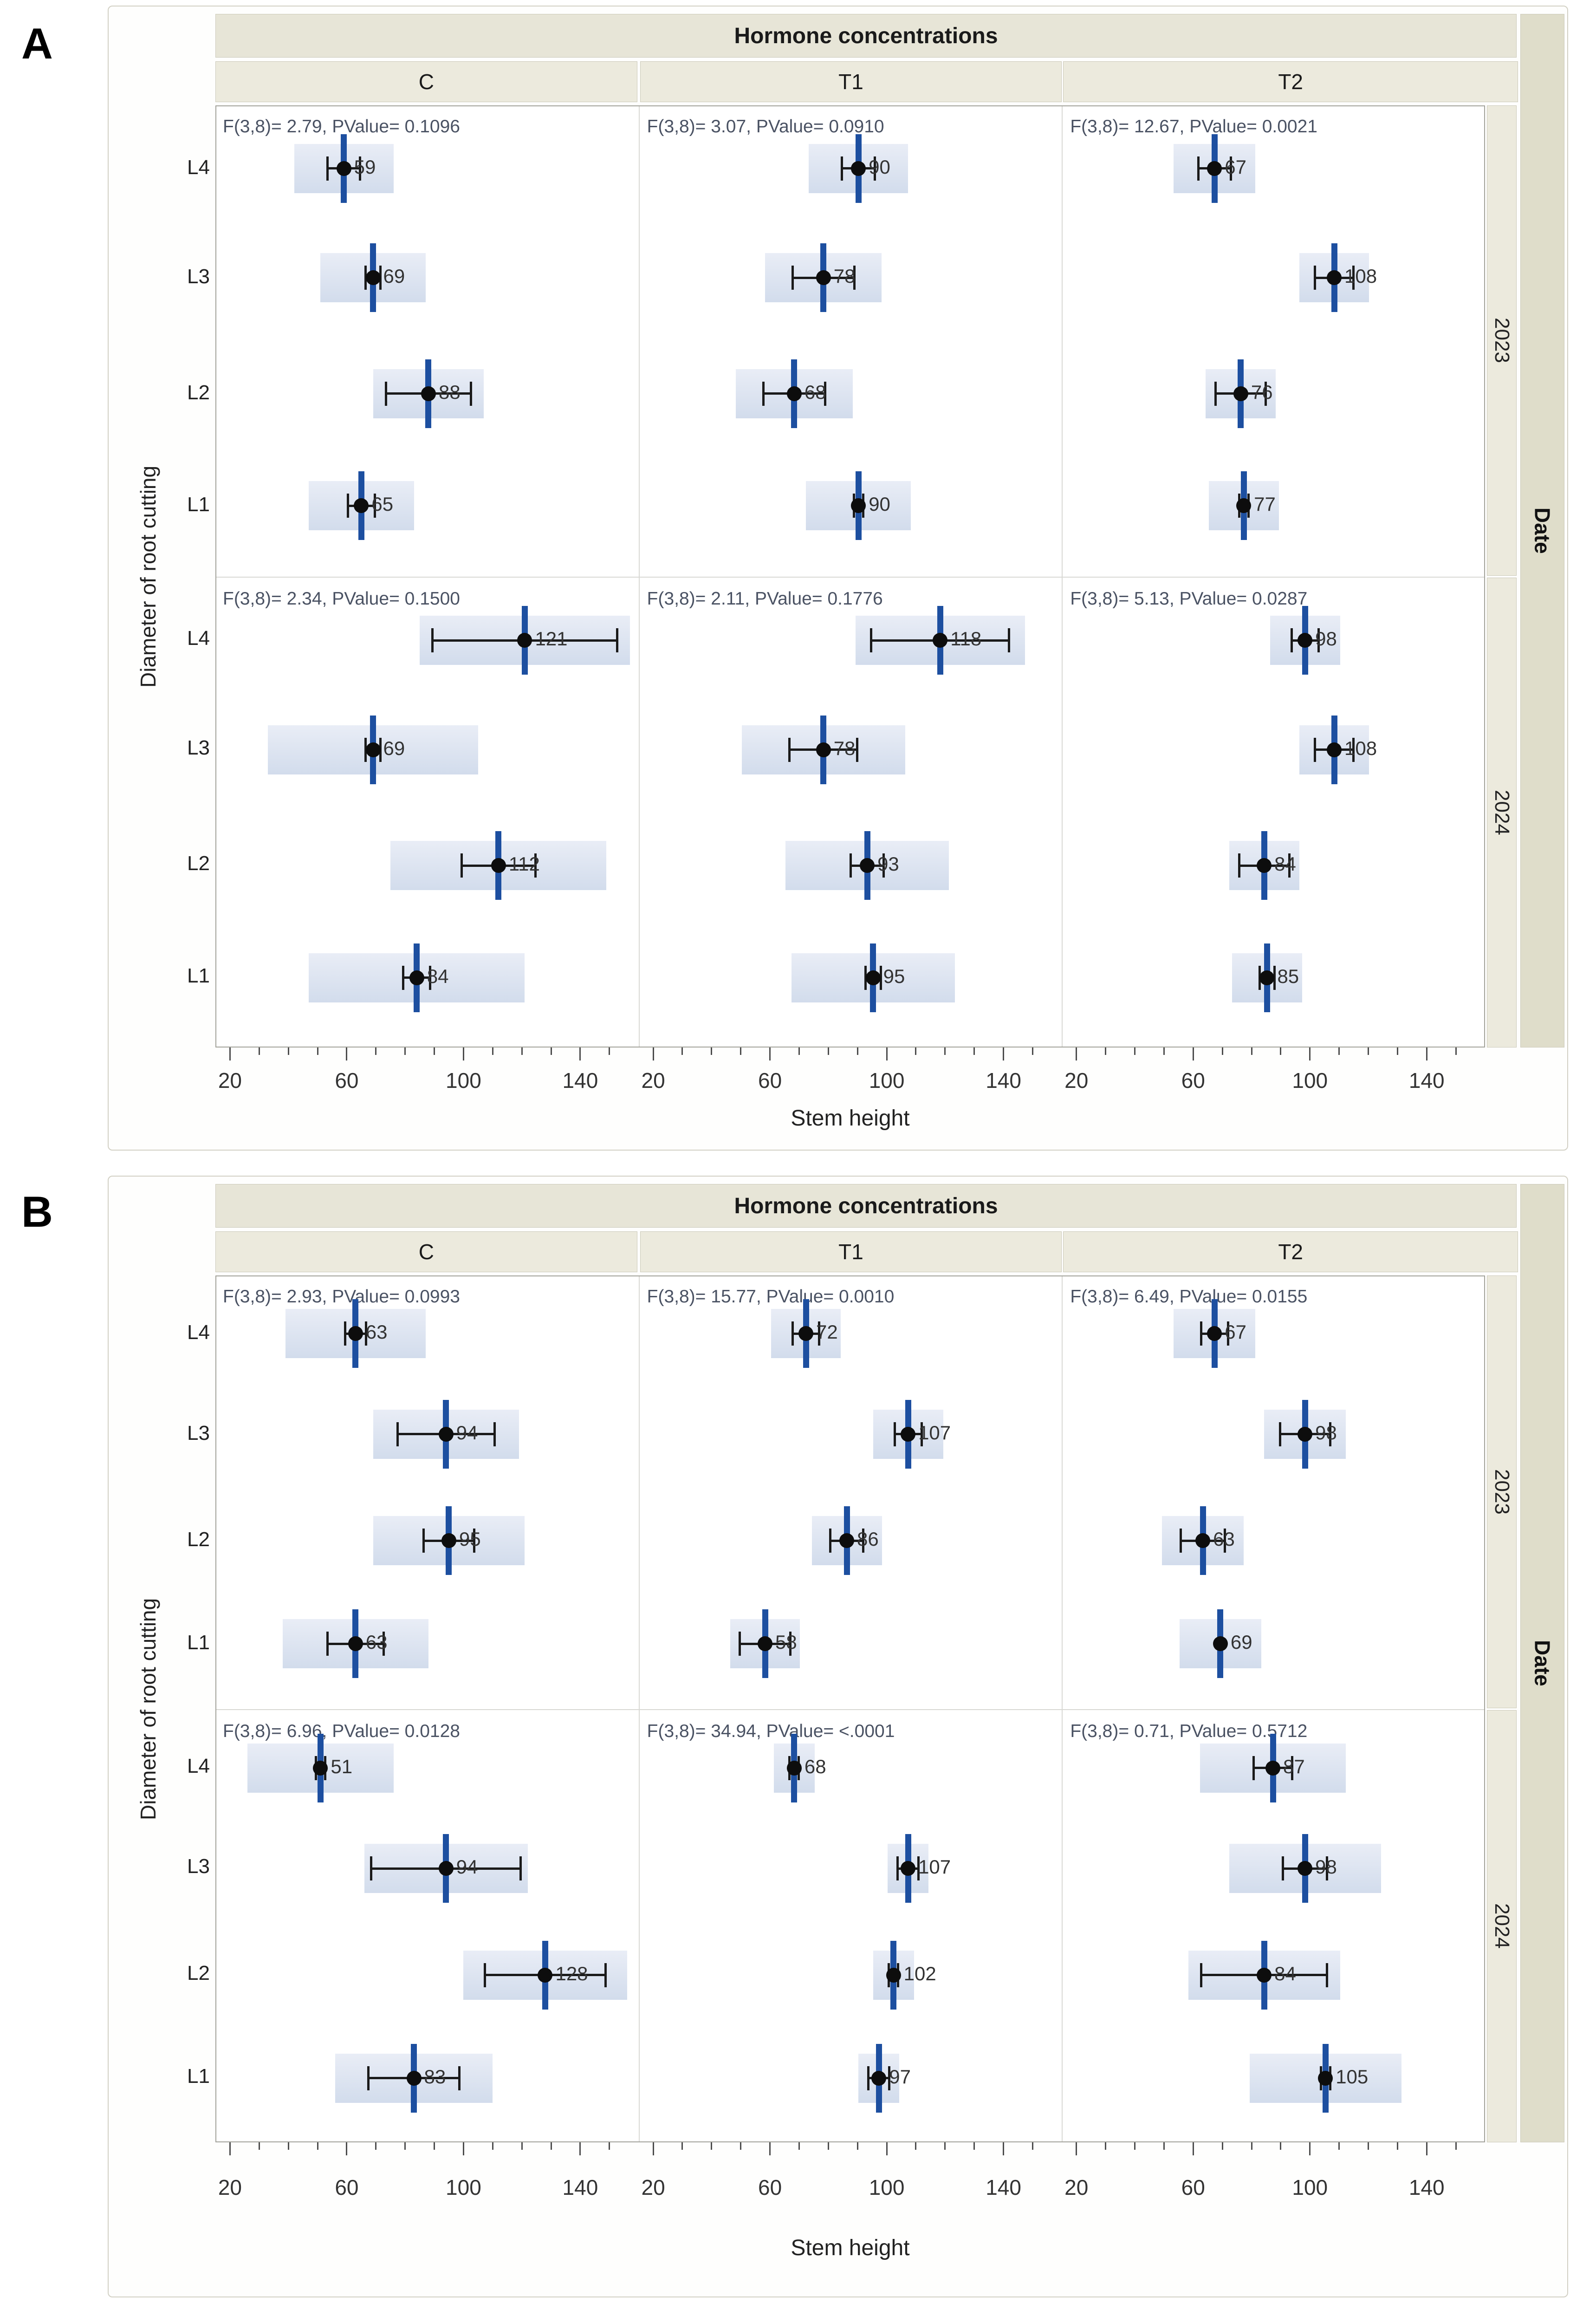 The height and width of the screenshot is (2303, 1596). What do you see at coordinates (844, 748) in the screenshot?
I see `value-label-L3: 78` at bounding box center [844, 748].